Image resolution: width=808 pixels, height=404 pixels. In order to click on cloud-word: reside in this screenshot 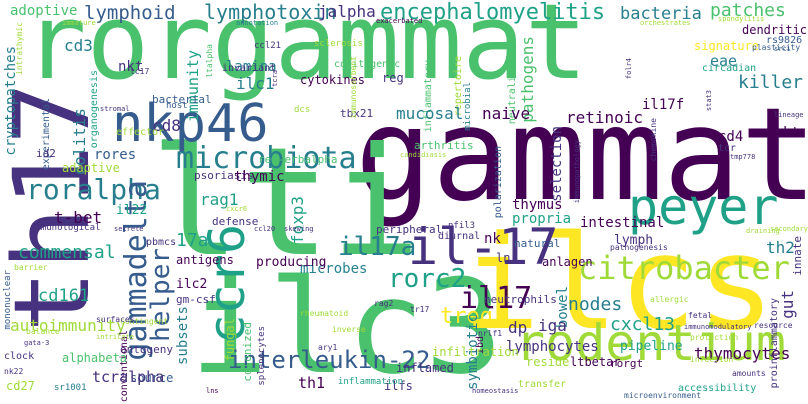, I will do `click(548, 362)`.